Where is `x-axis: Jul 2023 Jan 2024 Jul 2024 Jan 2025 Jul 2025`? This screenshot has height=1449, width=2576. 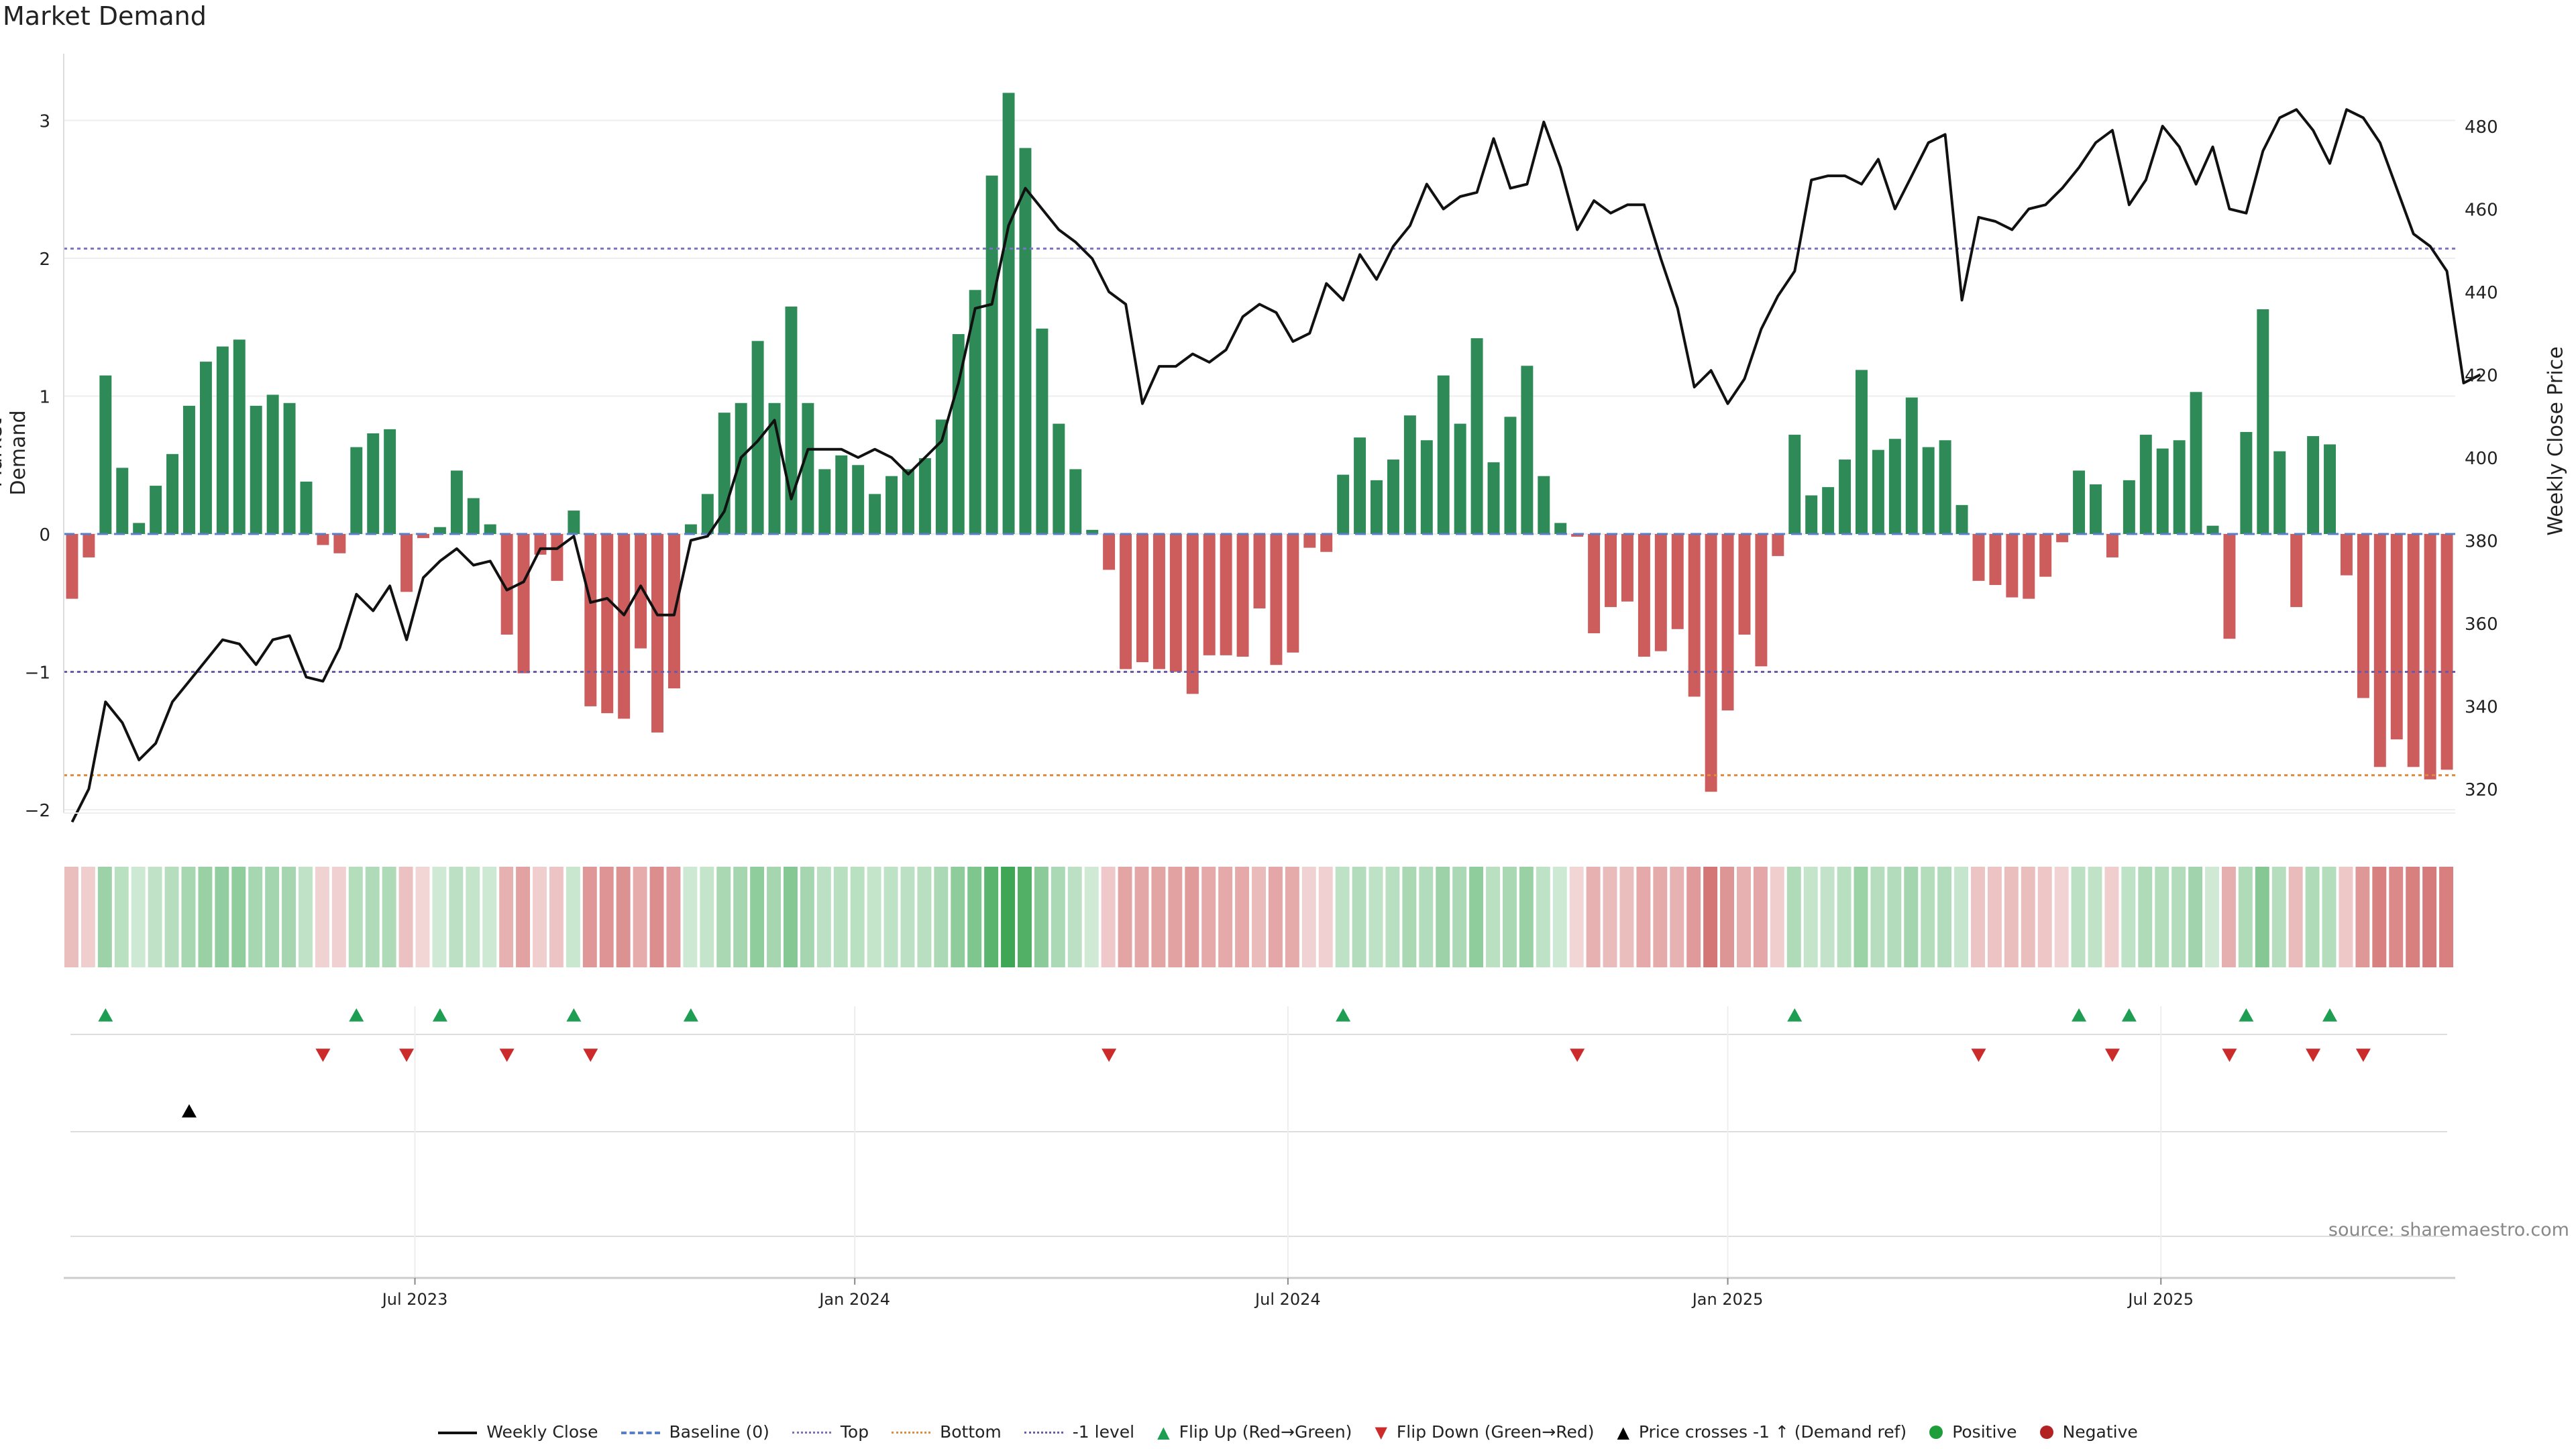
x-axis: Jul 2023 Jan 2024 Jul 2024 Jan 2025 Jul 2025 is located at coordinates (1259, 1293).